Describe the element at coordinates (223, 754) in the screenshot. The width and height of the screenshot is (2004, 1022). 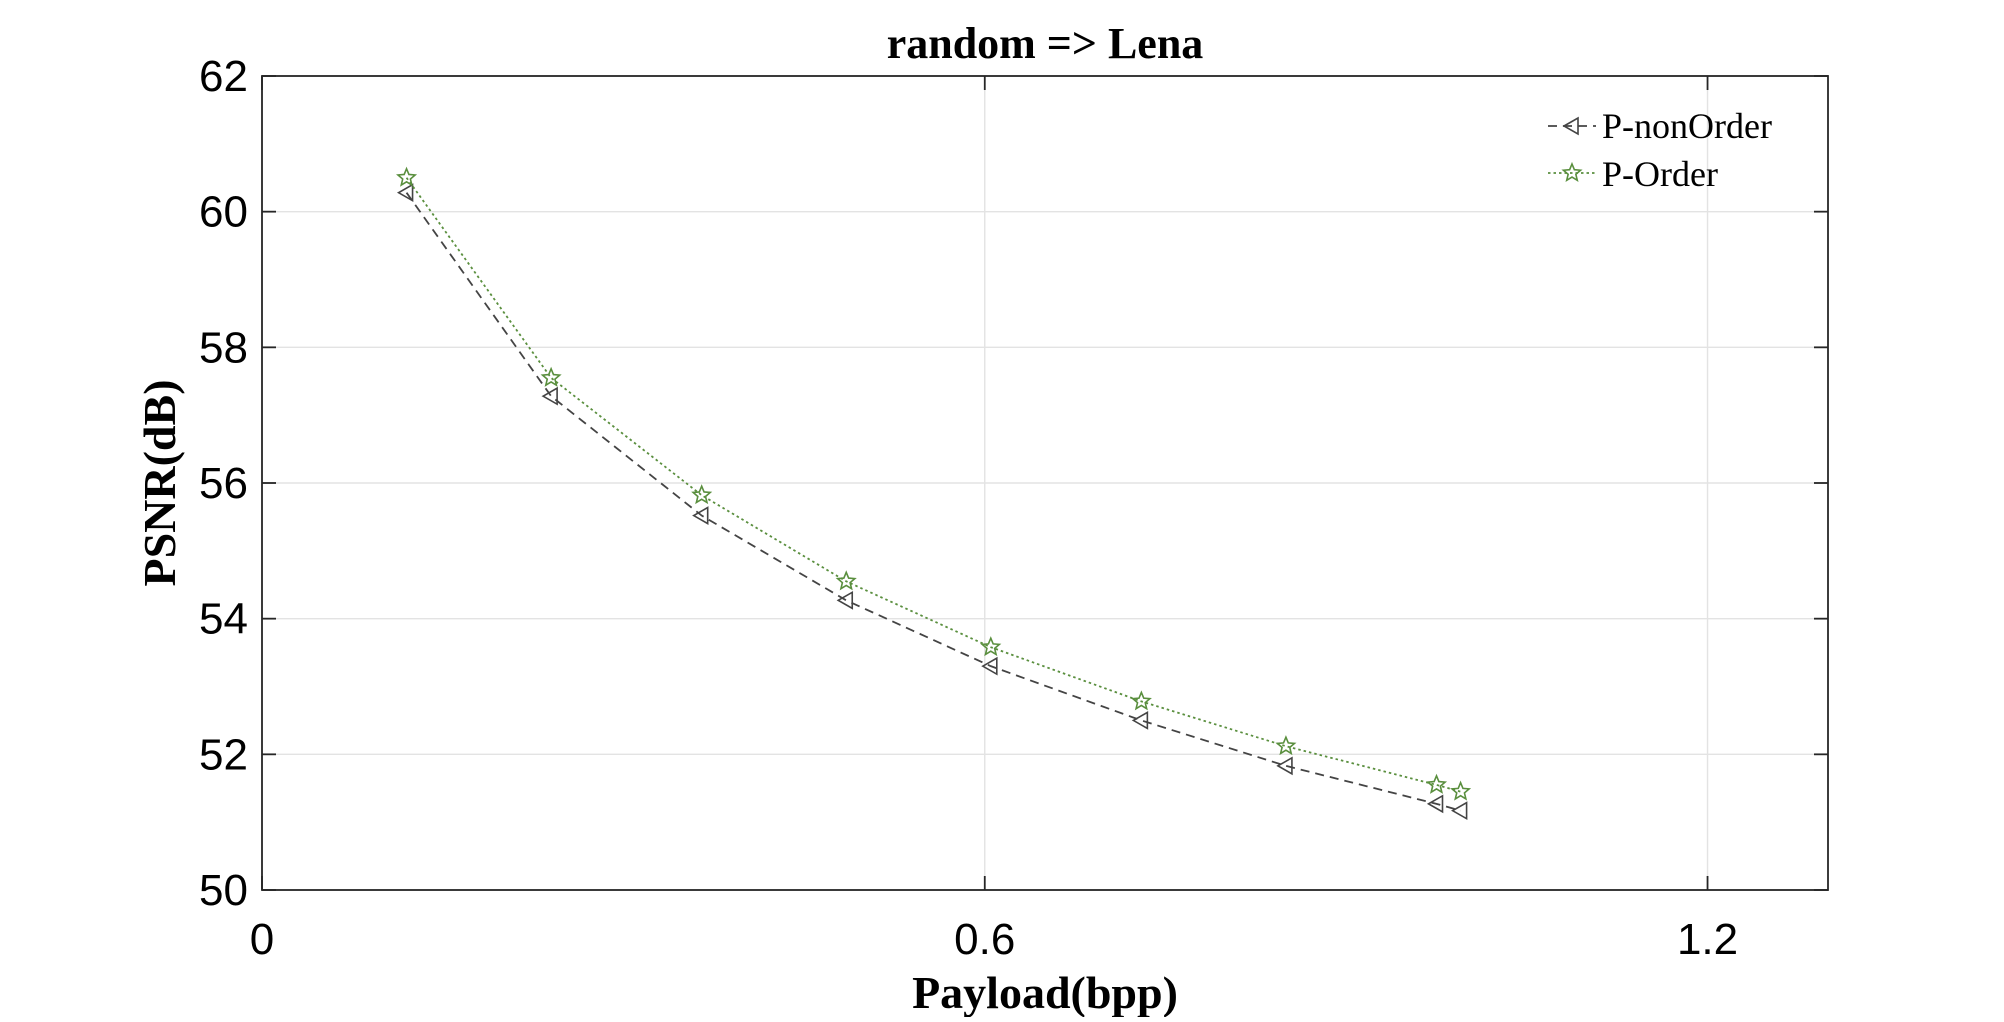
I see `y-tick-label: 52` at that location.